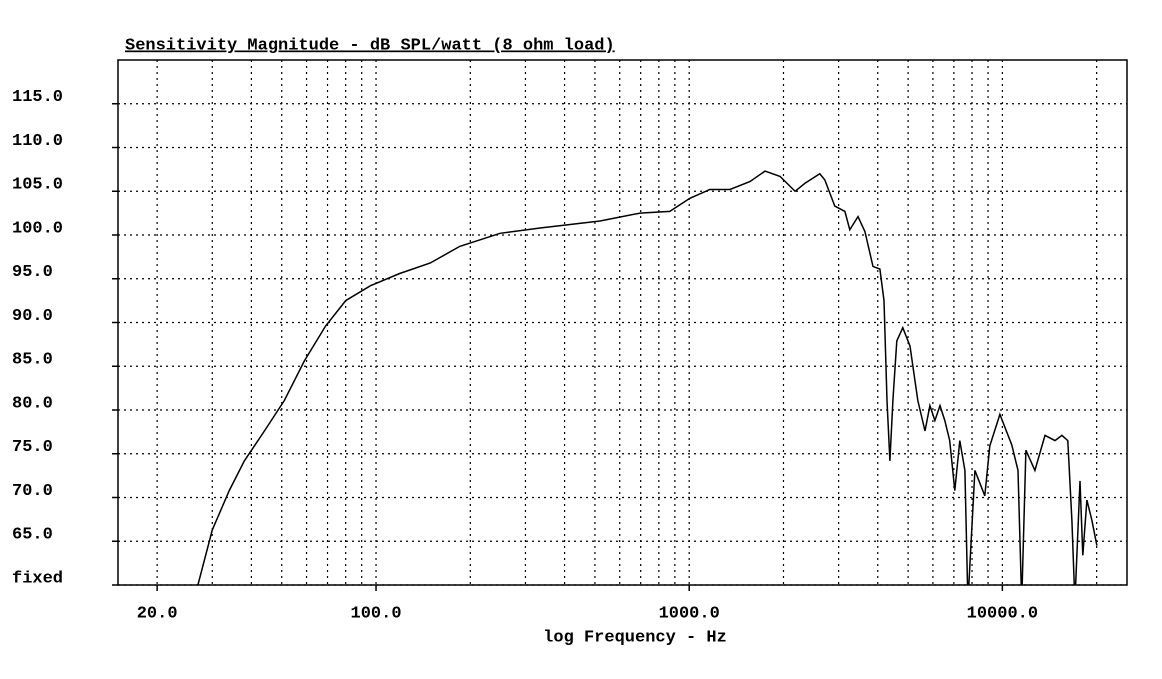 This screenshot has height=679, width=1162. What do you see at coordinates (37, 97) in the screenshot?
I see `y-tick-label: 115.0` at bounding box center [37, 97].